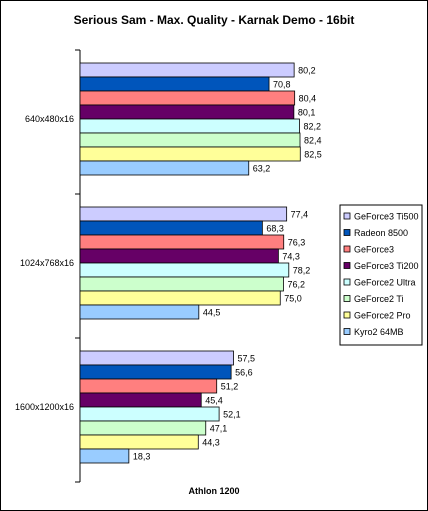 Image resolution: width=428 pixels, height=511 pixels. What do you see at coordinates (313, 141) in the screenshot?
I see `data-label-0-5: 82,4` at bounding box center [313, 141].